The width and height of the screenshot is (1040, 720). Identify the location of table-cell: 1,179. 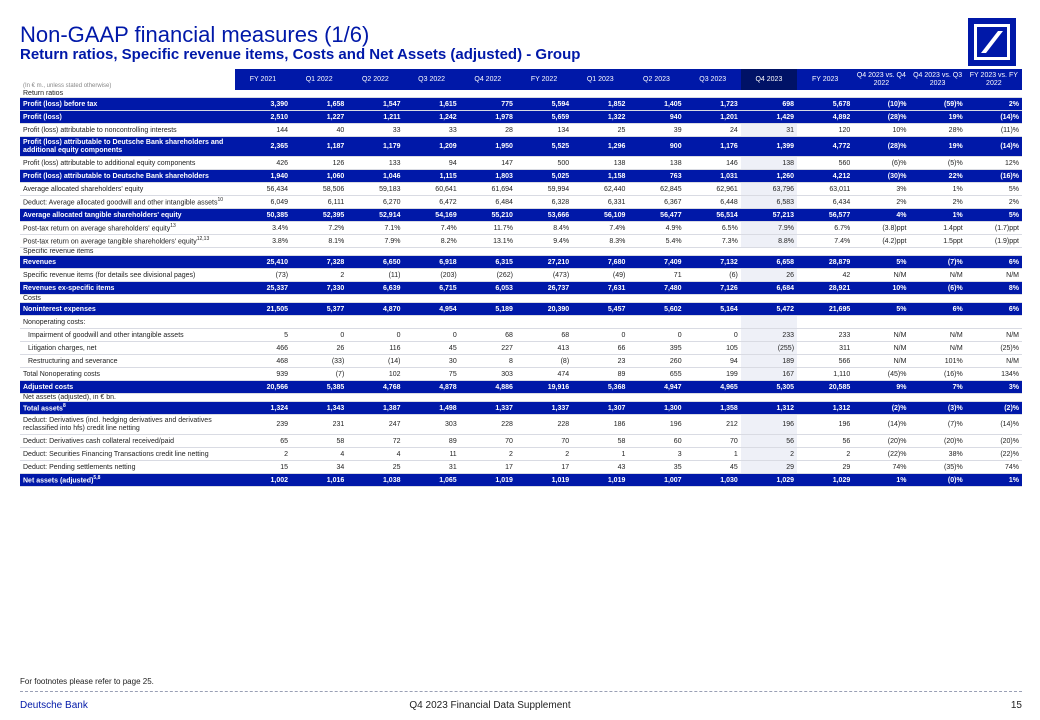
(375, 146).